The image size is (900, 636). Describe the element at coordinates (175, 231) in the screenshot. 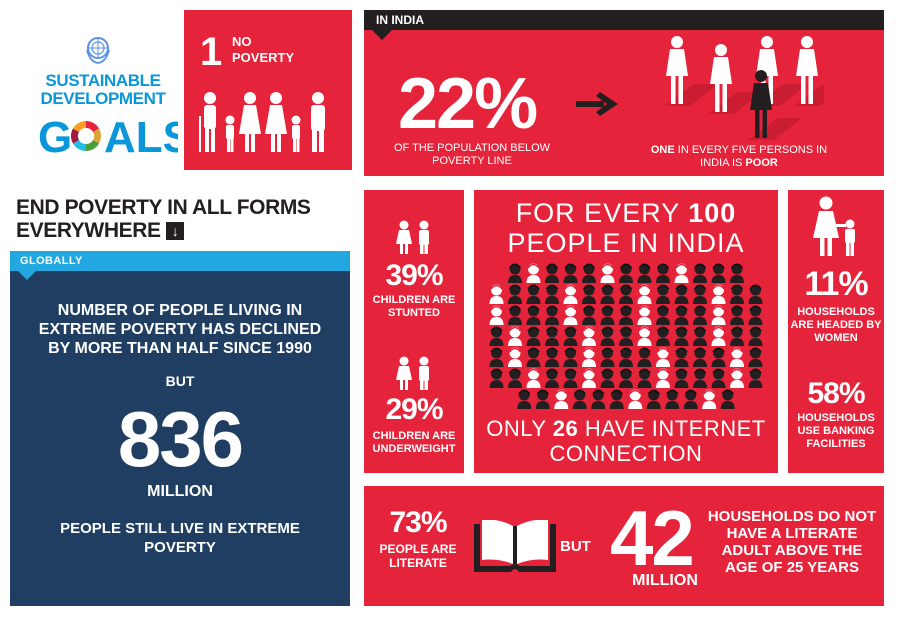

I see `down-arrow-icon: ↓` at that location.